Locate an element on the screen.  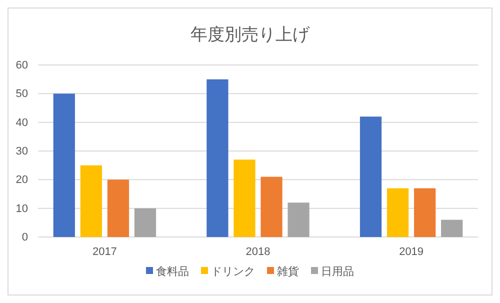
y-tick-label: 10 is located at coordinates (22, 208).